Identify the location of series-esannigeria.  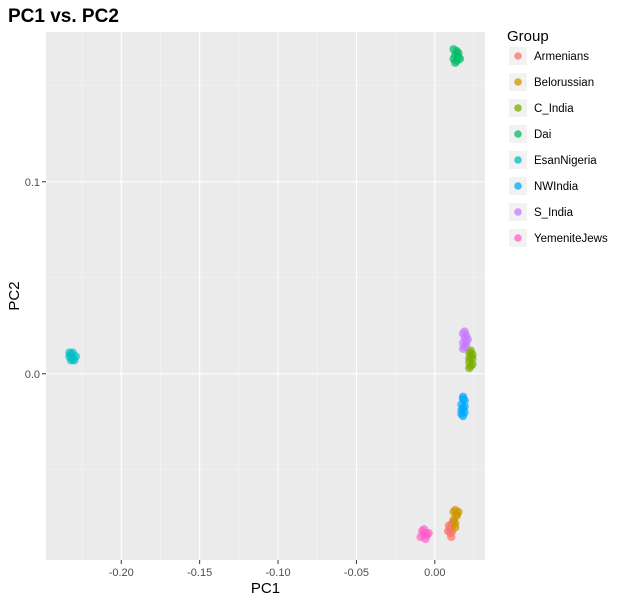
(72, 356).